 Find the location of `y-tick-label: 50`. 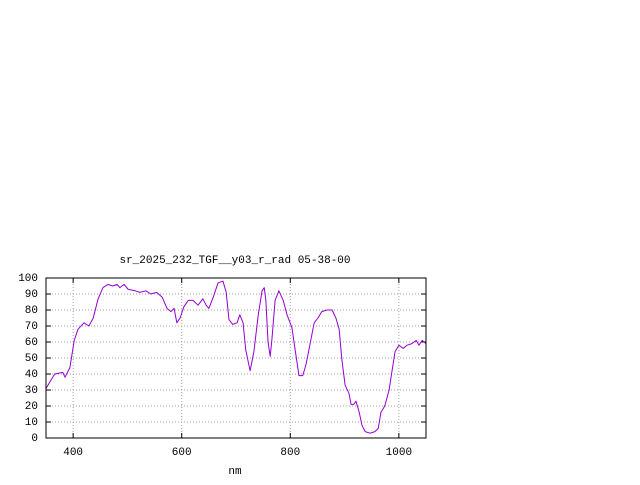

y-tick-label: 50 is located at coordinates (31, 359).